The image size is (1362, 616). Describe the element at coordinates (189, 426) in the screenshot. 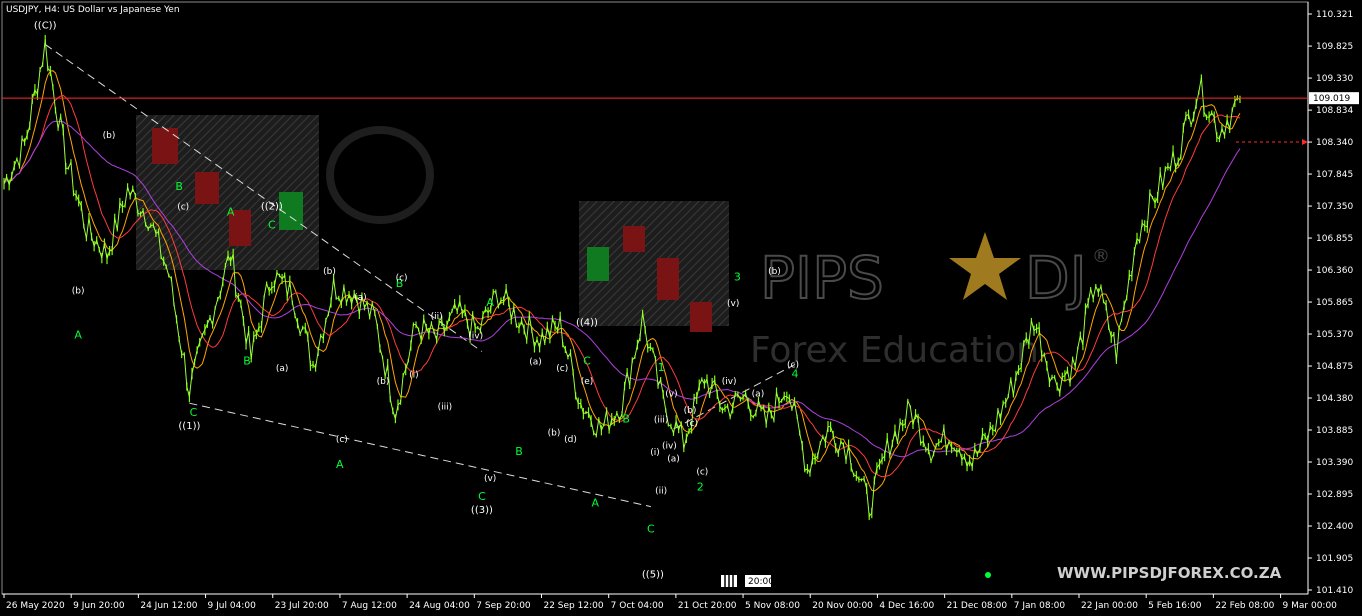

I see `wave-label: ((1))` at that location.